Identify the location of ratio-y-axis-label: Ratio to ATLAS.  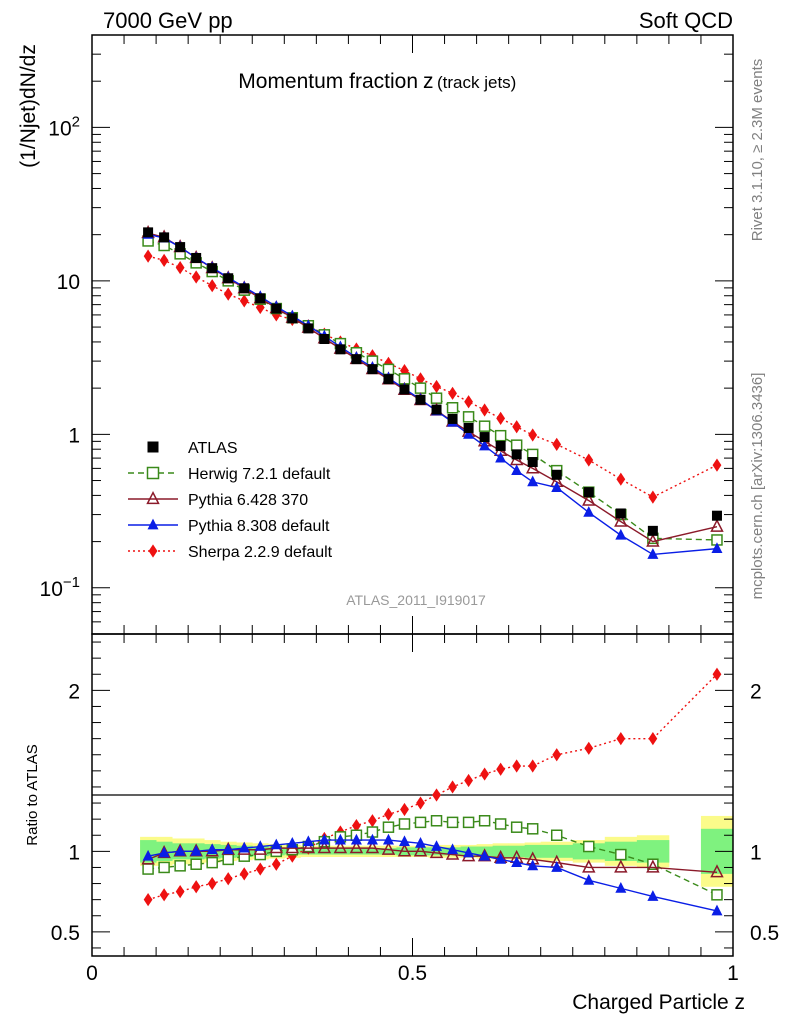
(32, 794).